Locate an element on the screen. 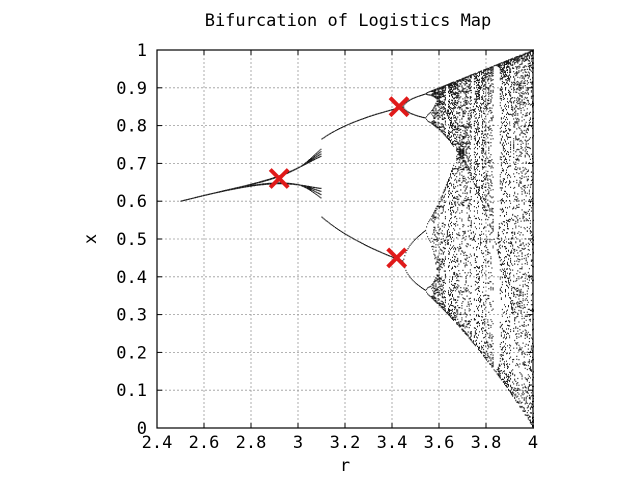  x-tick-label: 3.4 is located at coordinates (392, 443).